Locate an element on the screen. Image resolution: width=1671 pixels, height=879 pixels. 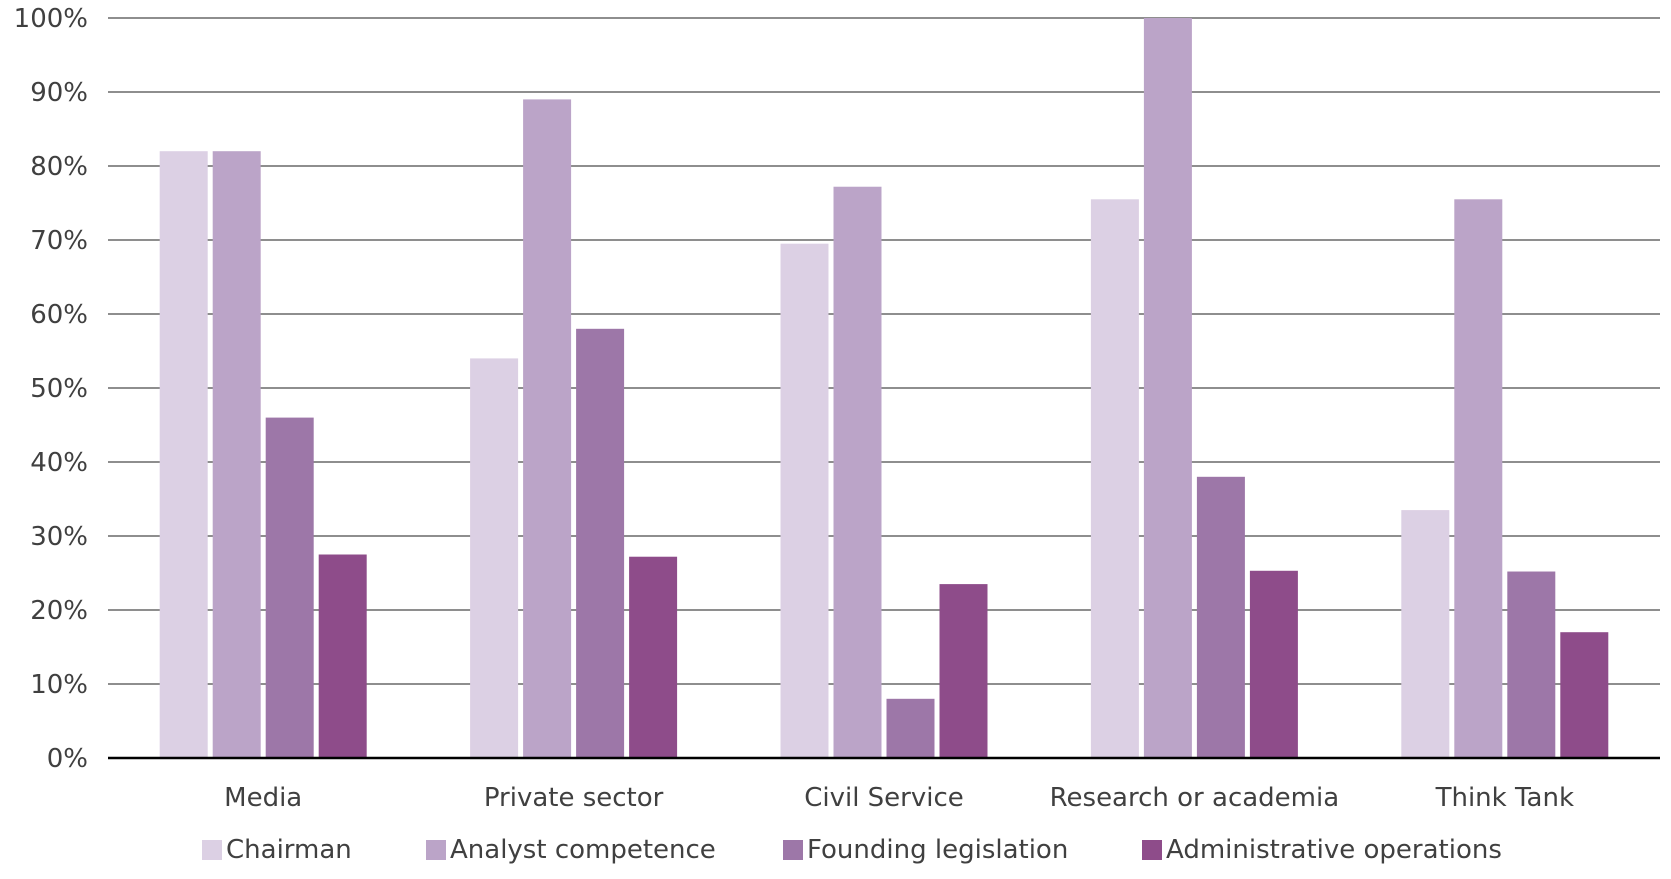
y-tick-label: 100% is located at coordinates (51, 19).